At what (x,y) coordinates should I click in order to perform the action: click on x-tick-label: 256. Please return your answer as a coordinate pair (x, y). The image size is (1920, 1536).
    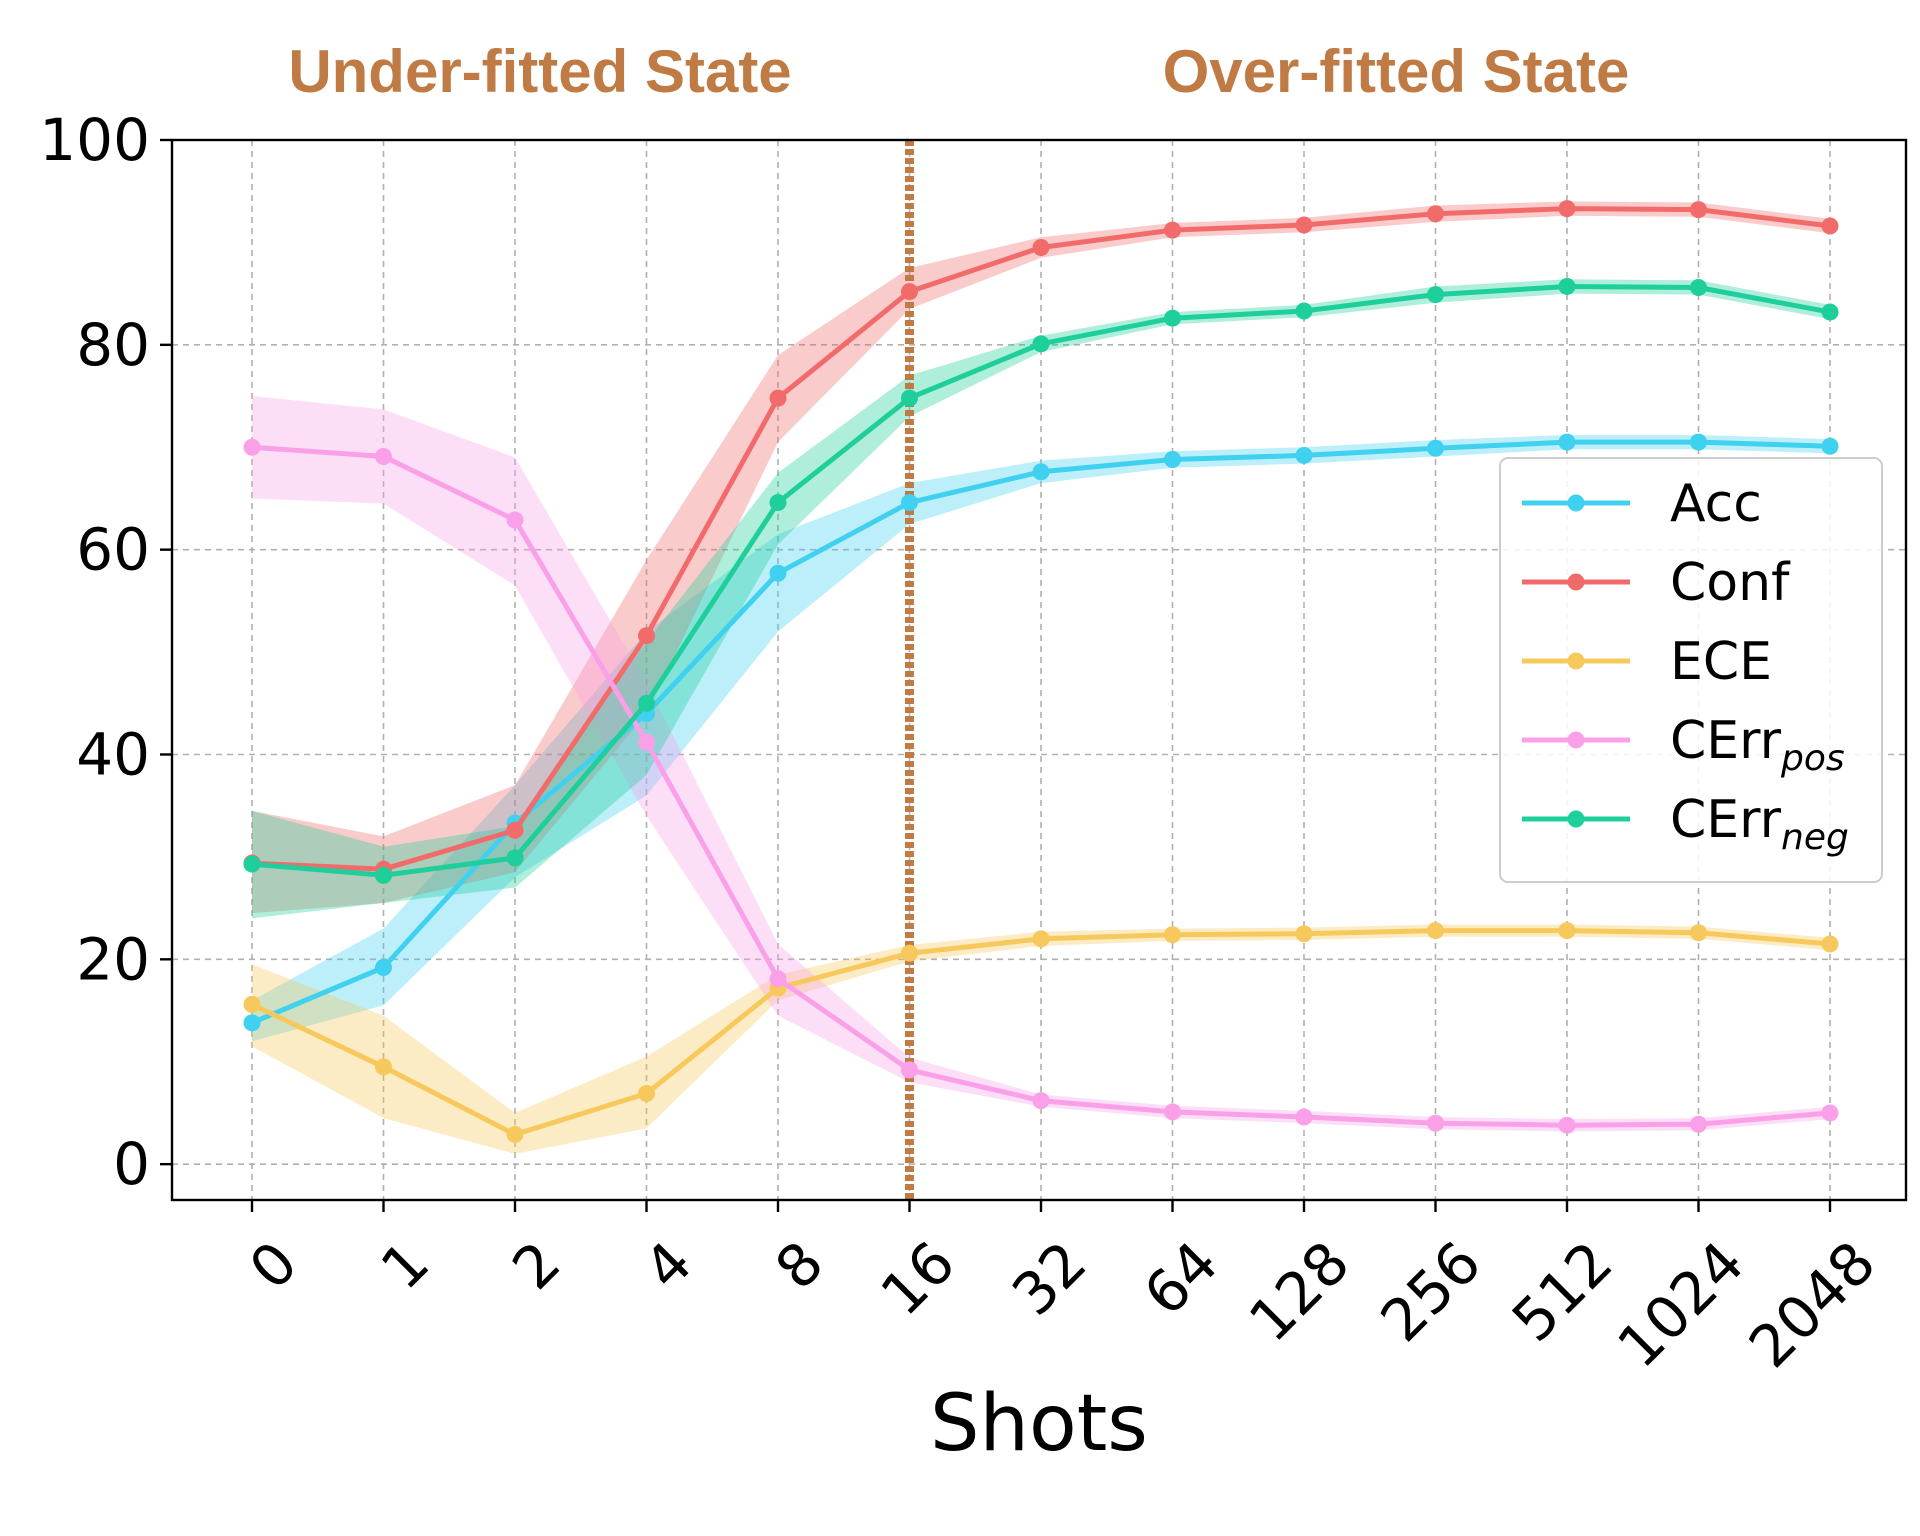
    Looking at the image, I should click on (1431, 1291).